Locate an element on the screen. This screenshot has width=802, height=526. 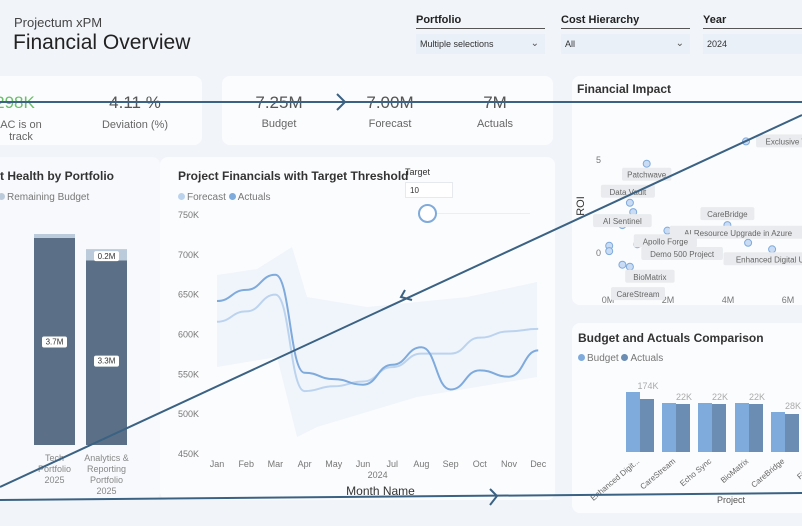
category-label: Analytics & is located at coordinates (106, 458).